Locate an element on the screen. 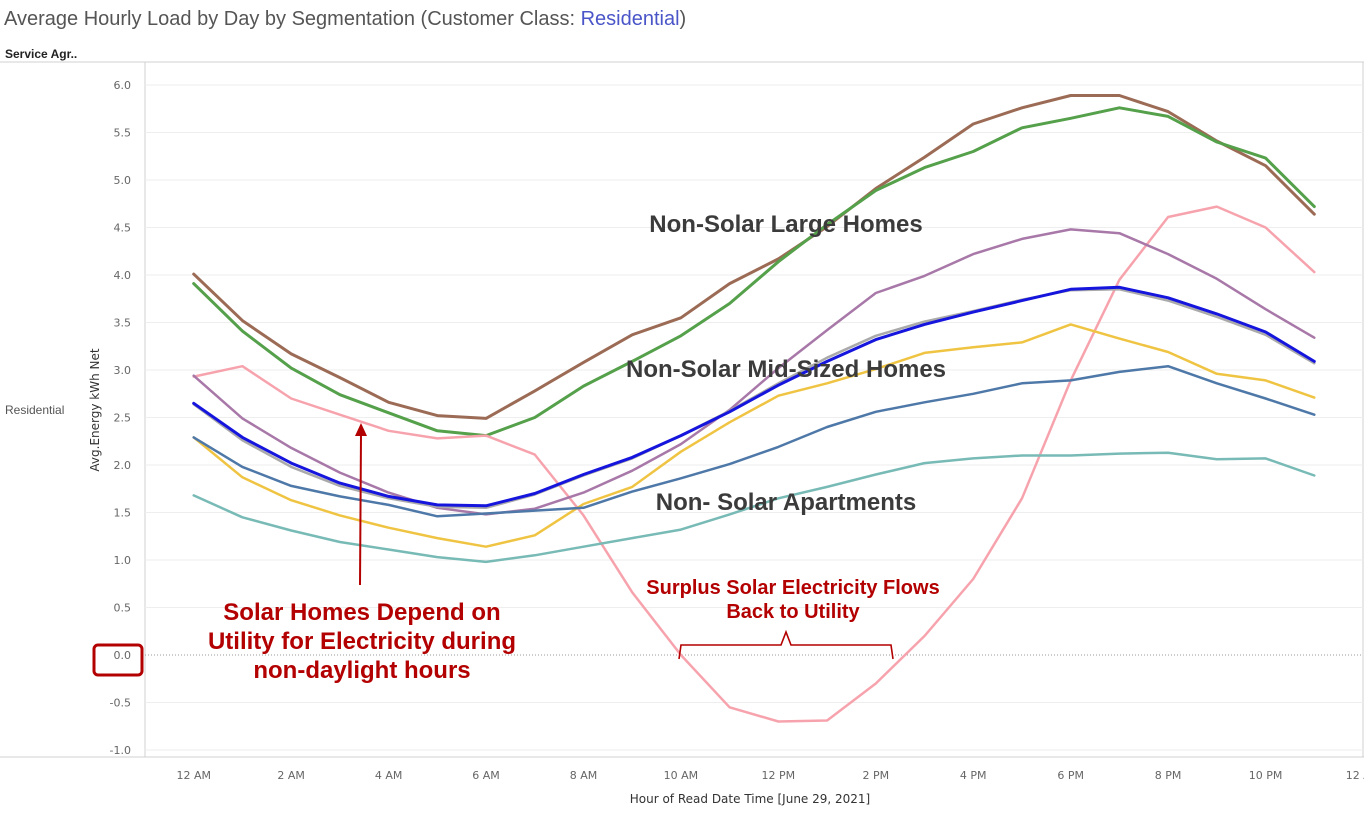  annotation-mid-sized-homes: Non-Solar Mid-Sized Homes is located at coordinates (786, 369).